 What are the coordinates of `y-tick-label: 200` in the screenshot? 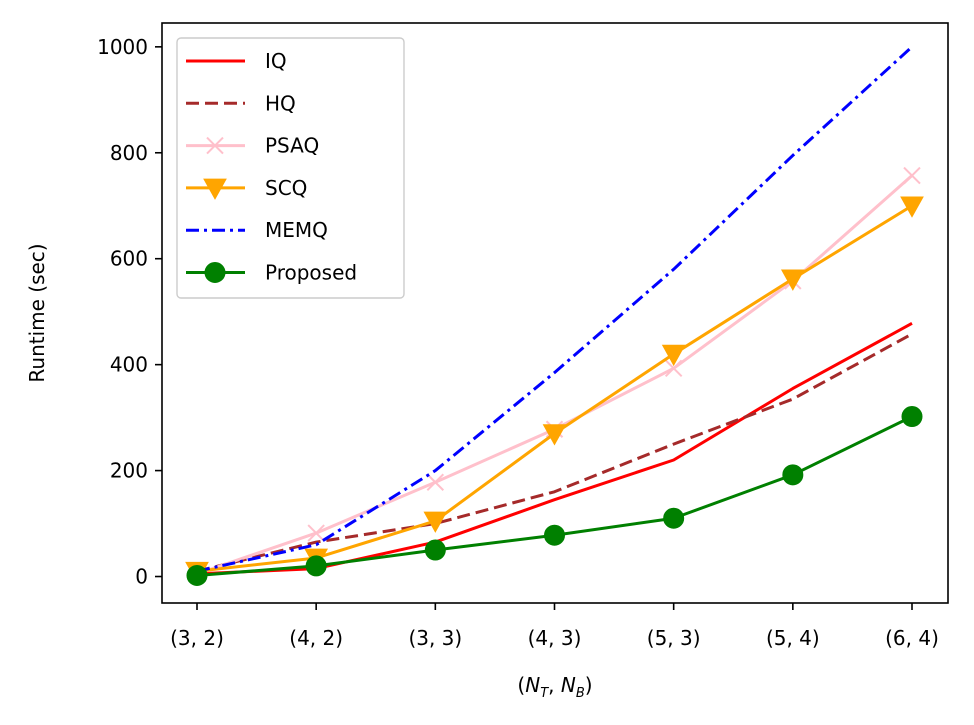 It's located at (129, 471).